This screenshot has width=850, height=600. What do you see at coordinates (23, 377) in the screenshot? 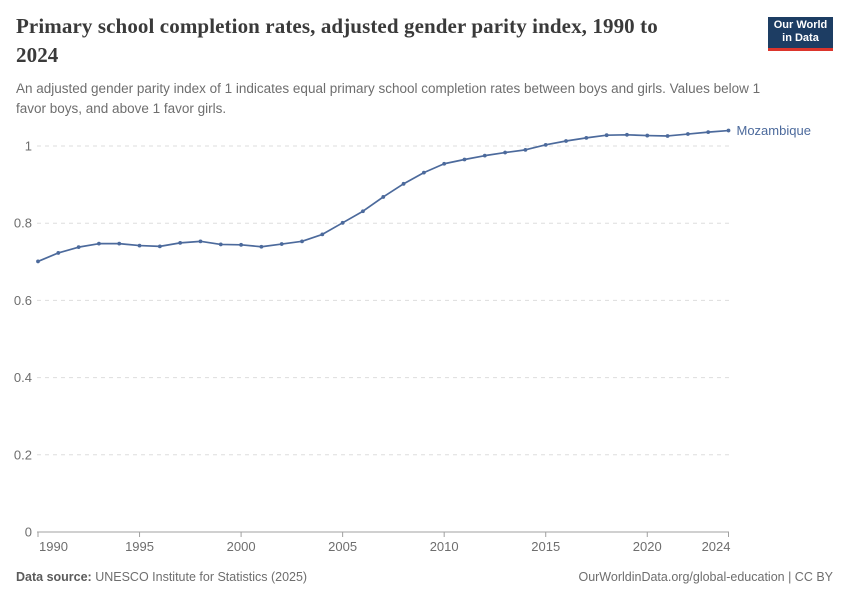
I see `y-tick-label: 0.4` at bounding box center [23, 377].